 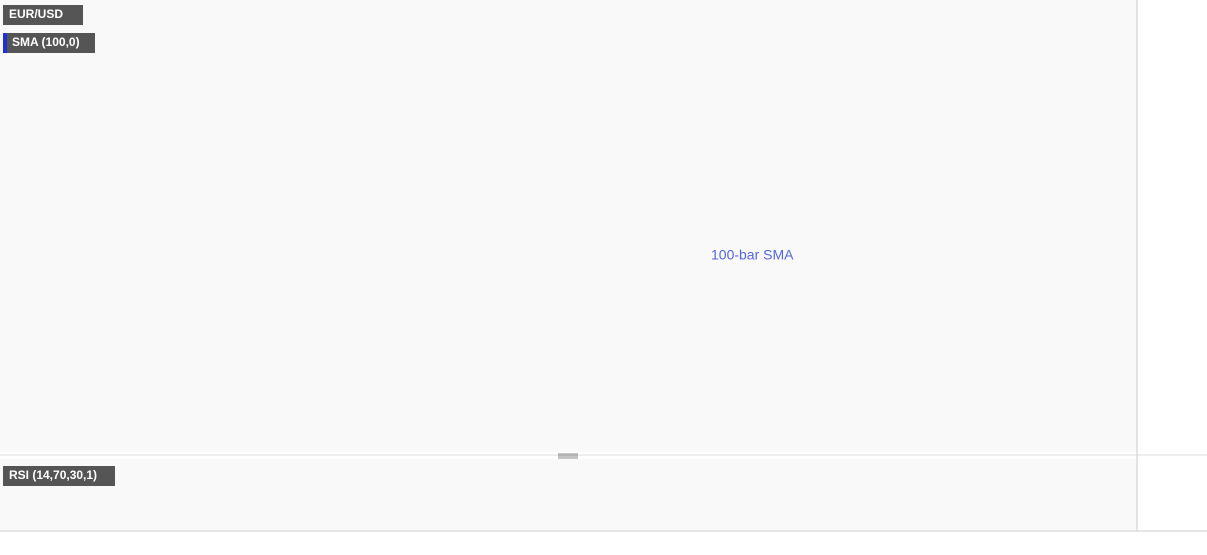 What do you see at coordinates (5, 43) in the screenshot?
I see `sma-swatch` at bounding box center [5, 43].